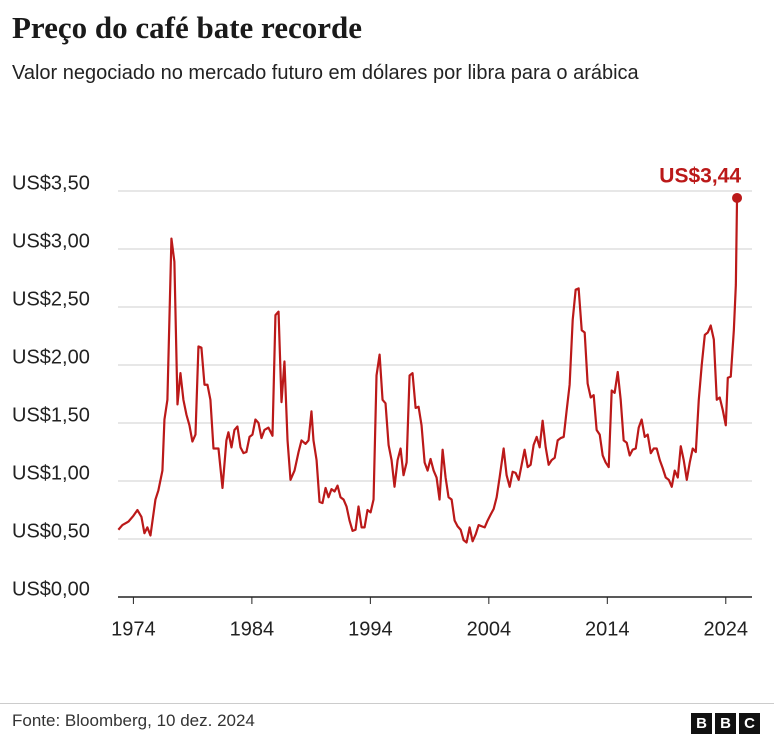 Image resolution: width=774 pixels, height=754 pixels. Describe the element at coordinates (489, 629) in the screenshot. I see `x-tick-label: 2004` at that location.